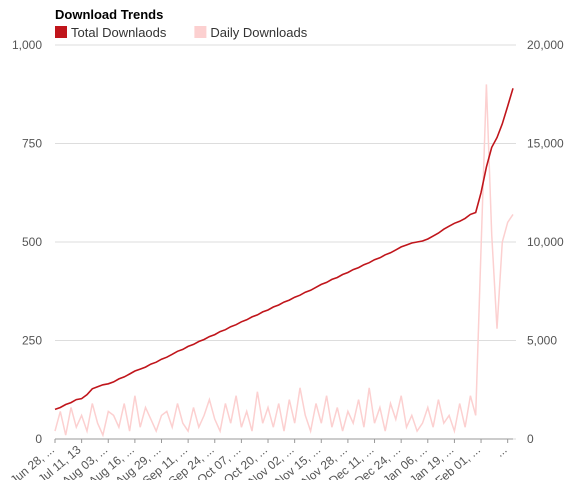 This screenshot has height=480, width=567. What do you see at coordinates (545, 45) in the screenshot?
I see `y2-tick-label: 20,000` at bounding box center [545, 45].